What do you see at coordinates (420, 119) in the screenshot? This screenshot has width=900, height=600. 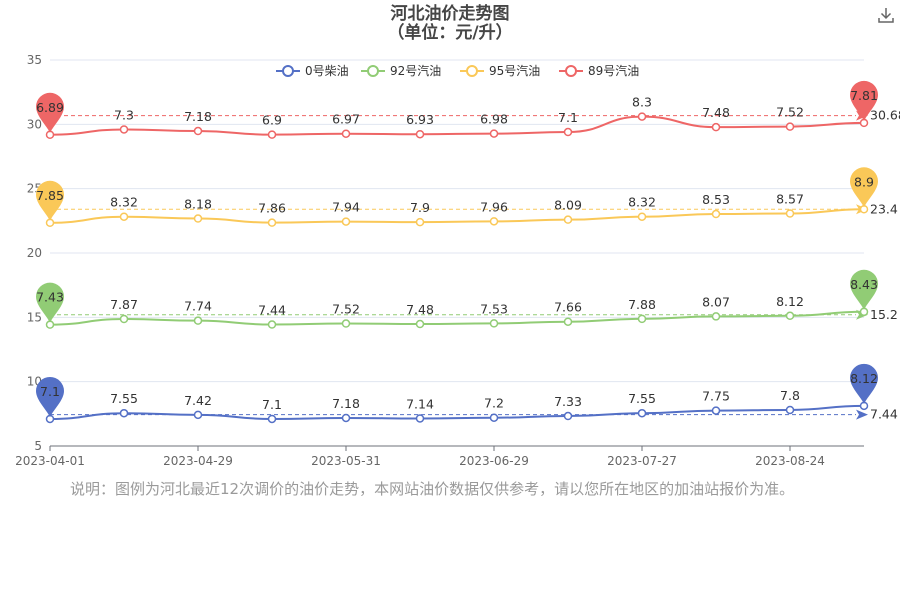 I see `data-label: 6.93` at bounding box center [420, 119].